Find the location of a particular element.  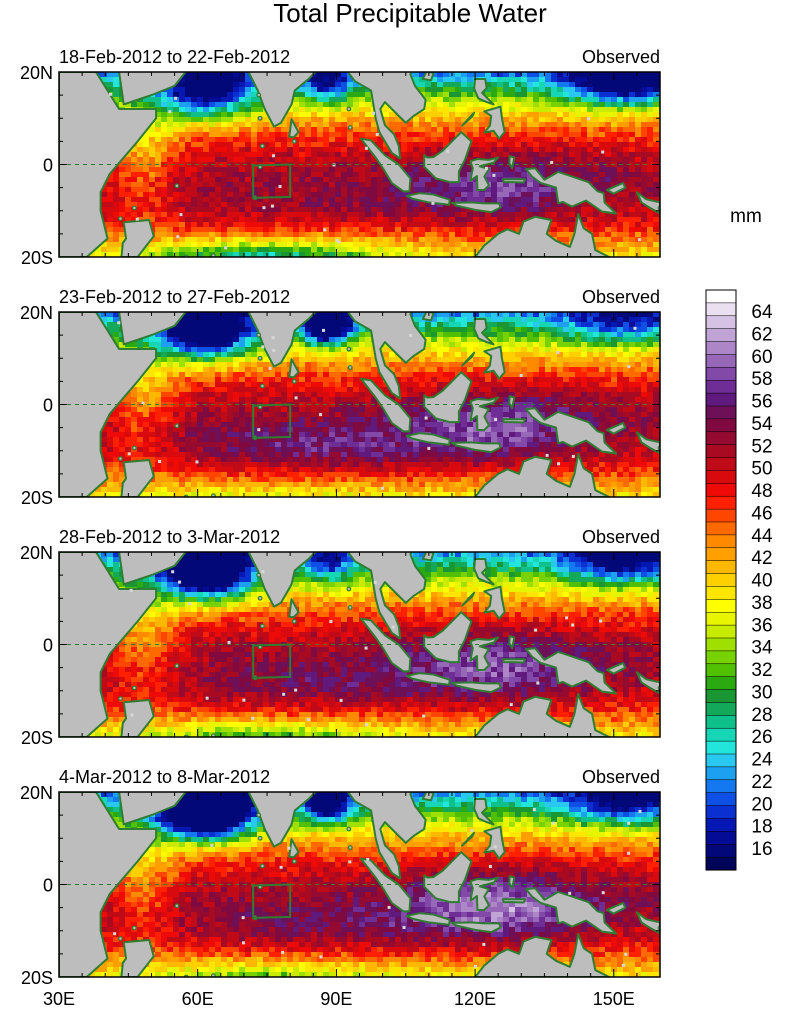

colorbar-label: 38 is located at coordinates (761, 603).